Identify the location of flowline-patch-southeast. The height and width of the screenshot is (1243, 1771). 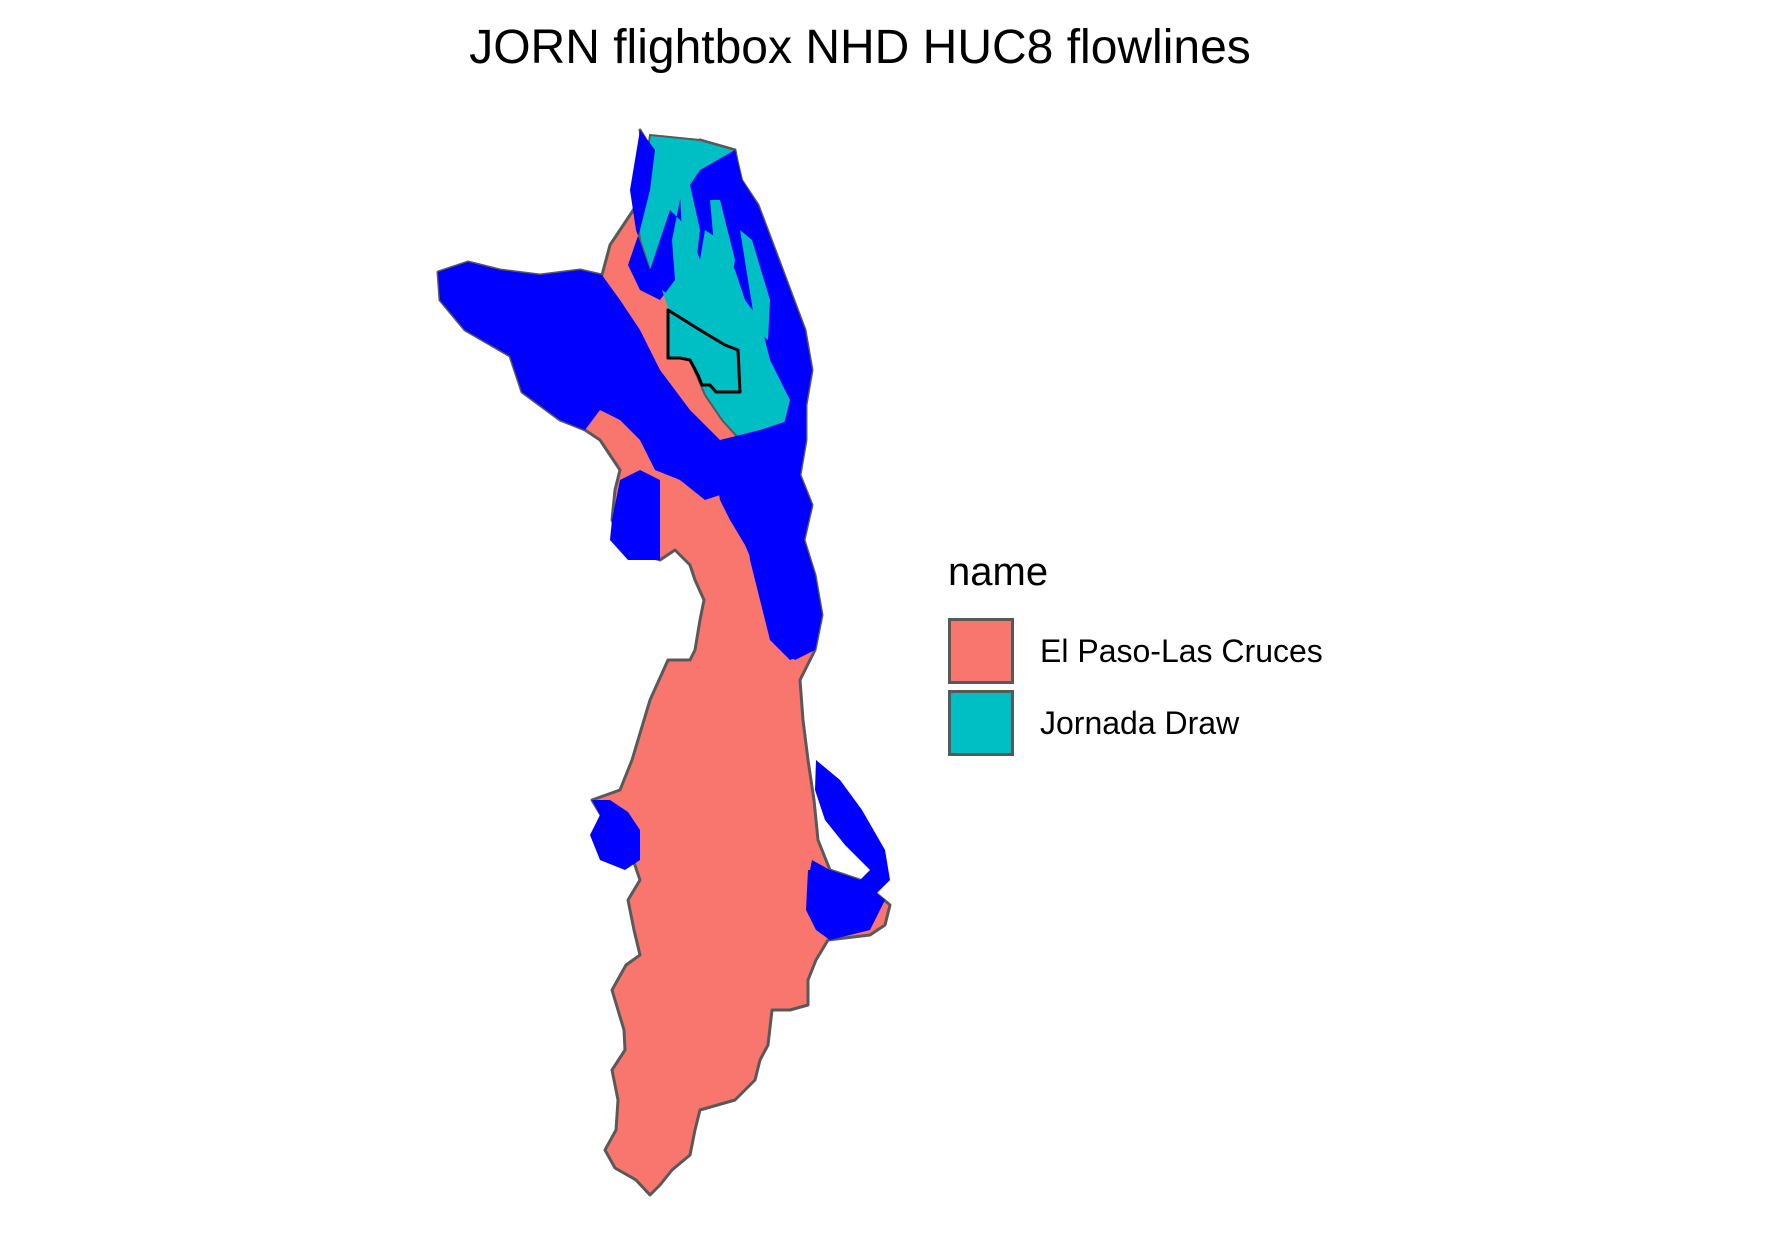
(849, 830).